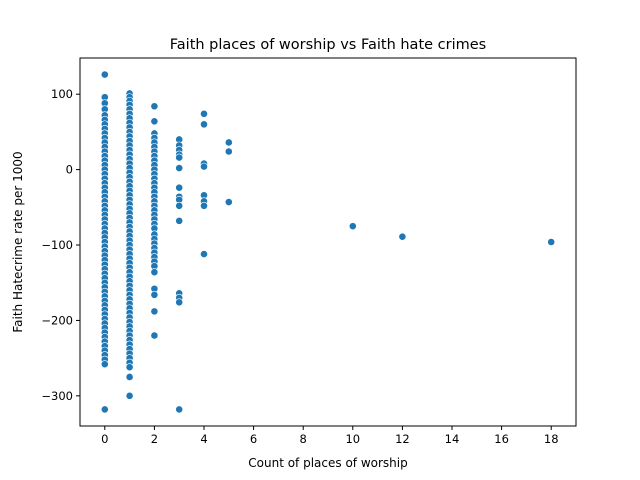 The height and width of the screenshot is (480, 640). Describe the element at coordinates (253, 439) in the screenshot. I see `x-tick-label: 6` at that location.